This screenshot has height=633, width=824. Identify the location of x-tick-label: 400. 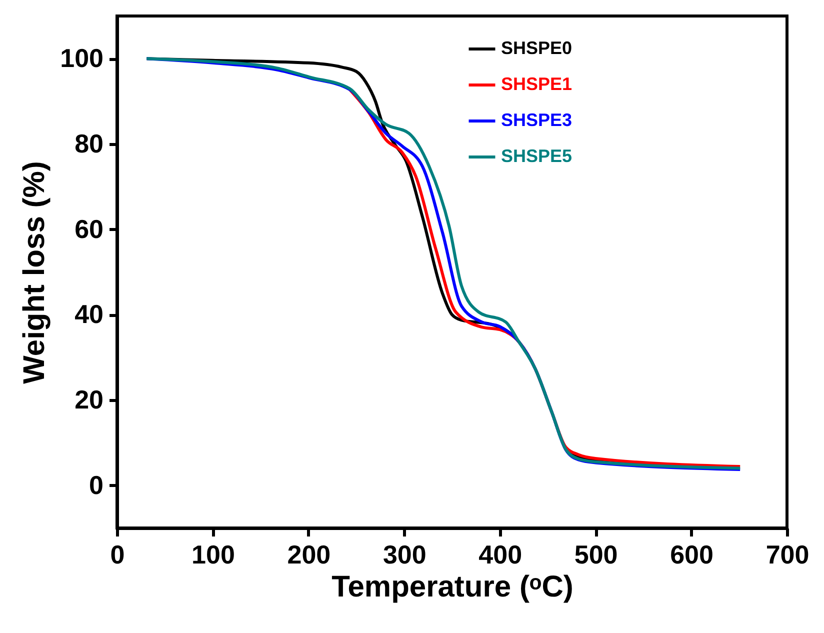
(500, 555).